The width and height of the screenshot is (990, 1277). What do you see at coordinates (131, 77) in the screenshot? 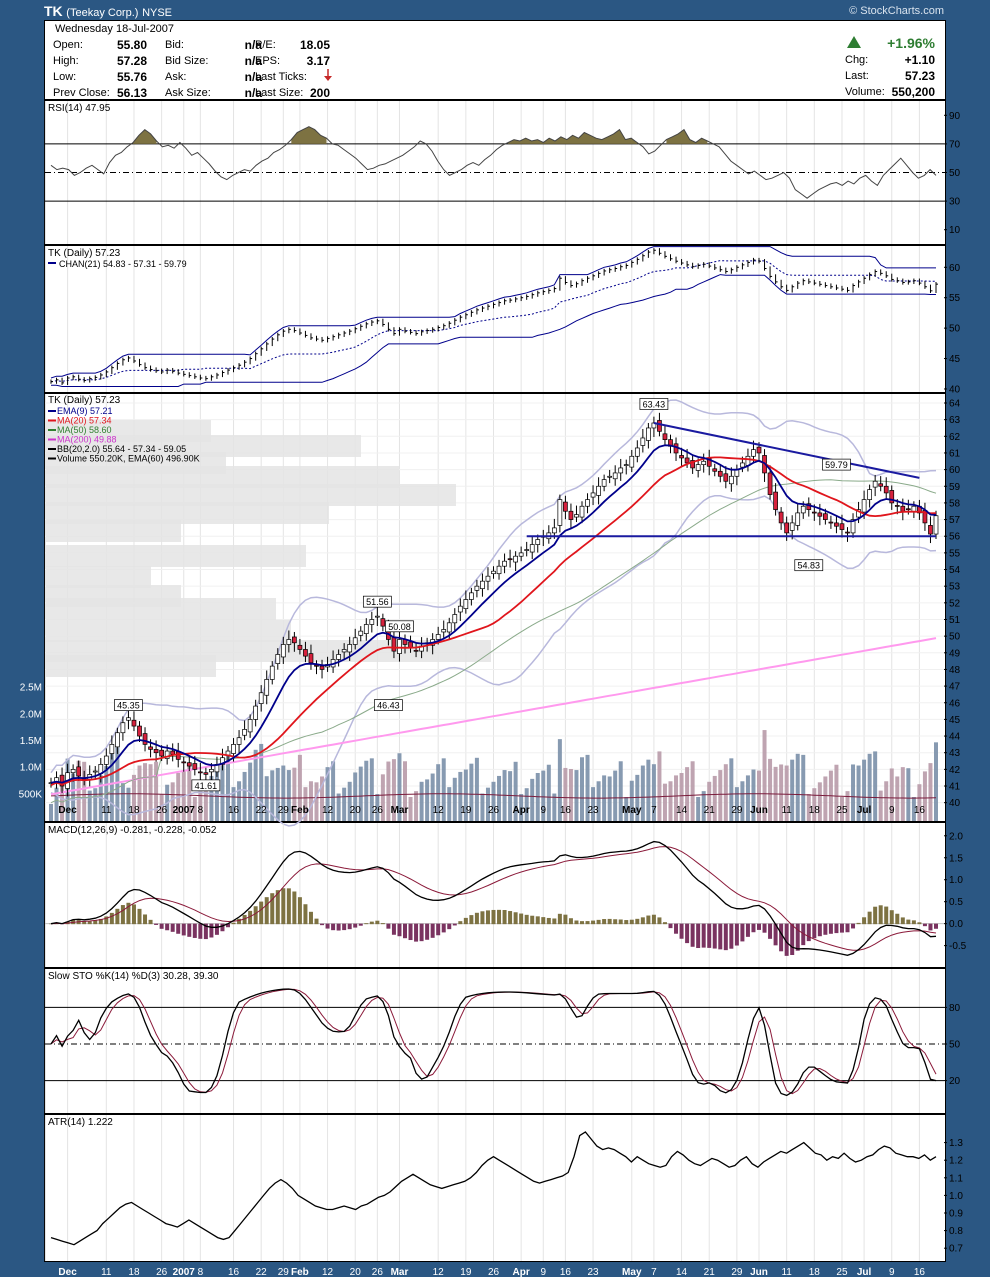
I see `low-value: 55.76` at bounding box center [131, 77].